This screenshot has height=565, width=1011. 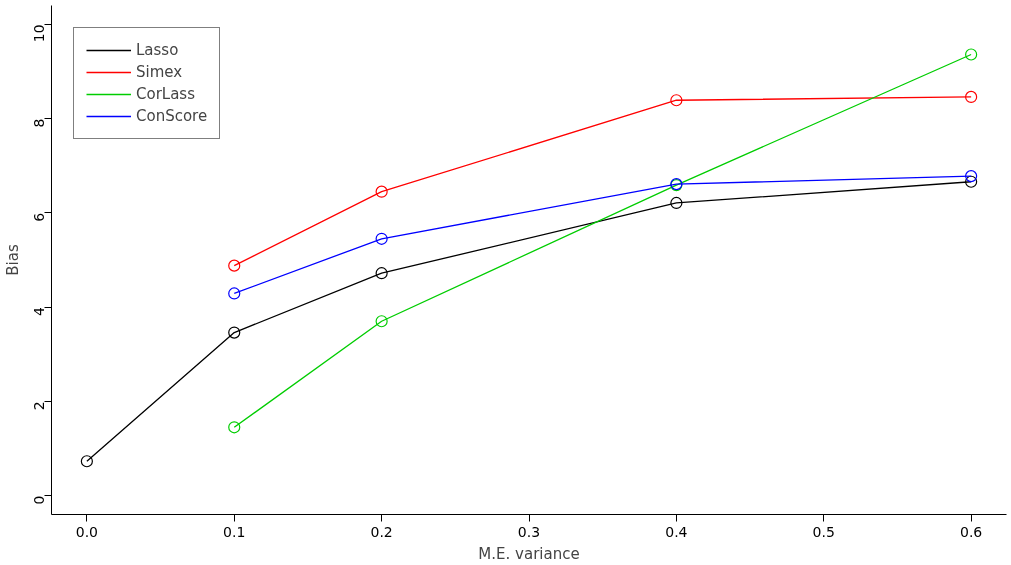 I want to click on legend-label: Simex, so click(x=159, y=72).